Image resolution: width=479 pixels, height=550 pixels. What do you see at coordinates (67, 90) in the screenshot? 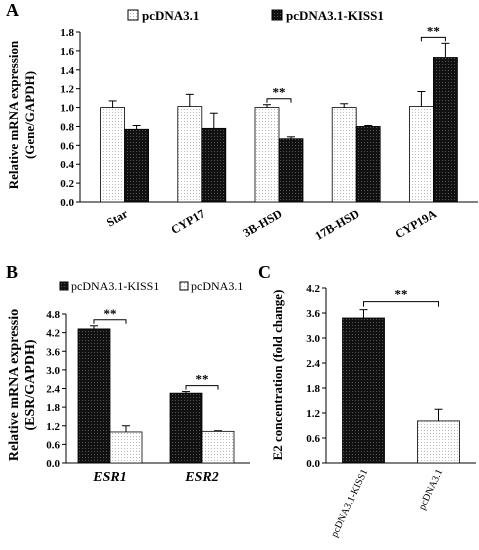
I see `panel-a-y-tick-label: 1.2` at bounding box center [67, 90].